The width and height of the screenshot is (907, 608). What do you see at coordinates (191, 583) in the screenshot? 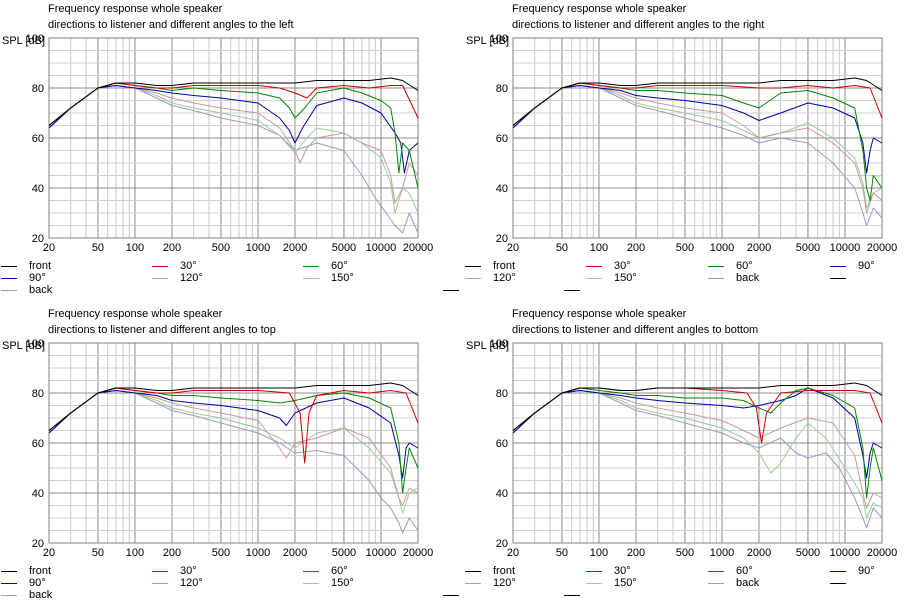
I see `legend-label: 120°` at bounding box center [191, 583].